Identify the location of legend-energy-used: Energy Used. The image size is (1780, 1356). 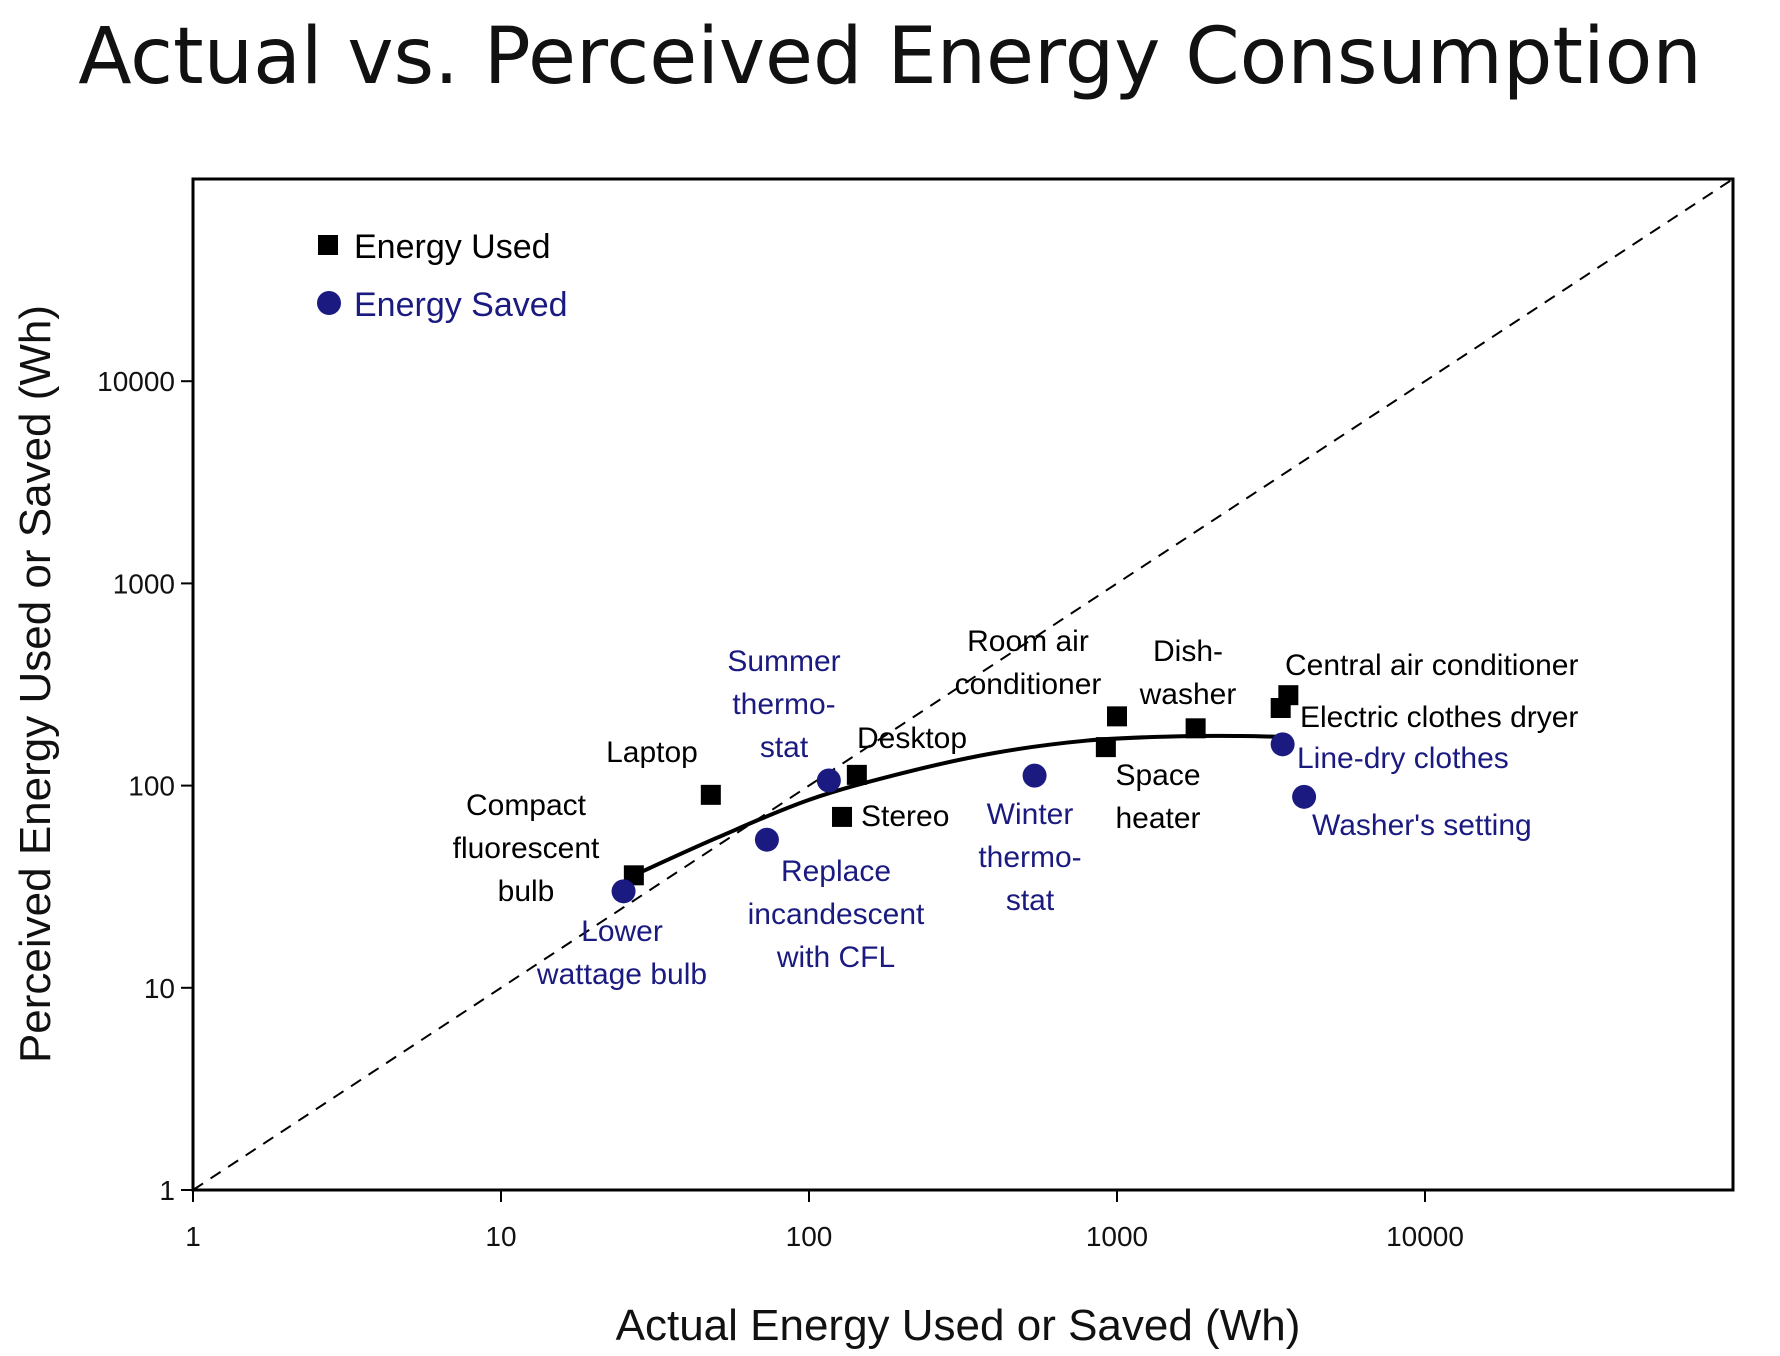
(452, 247).